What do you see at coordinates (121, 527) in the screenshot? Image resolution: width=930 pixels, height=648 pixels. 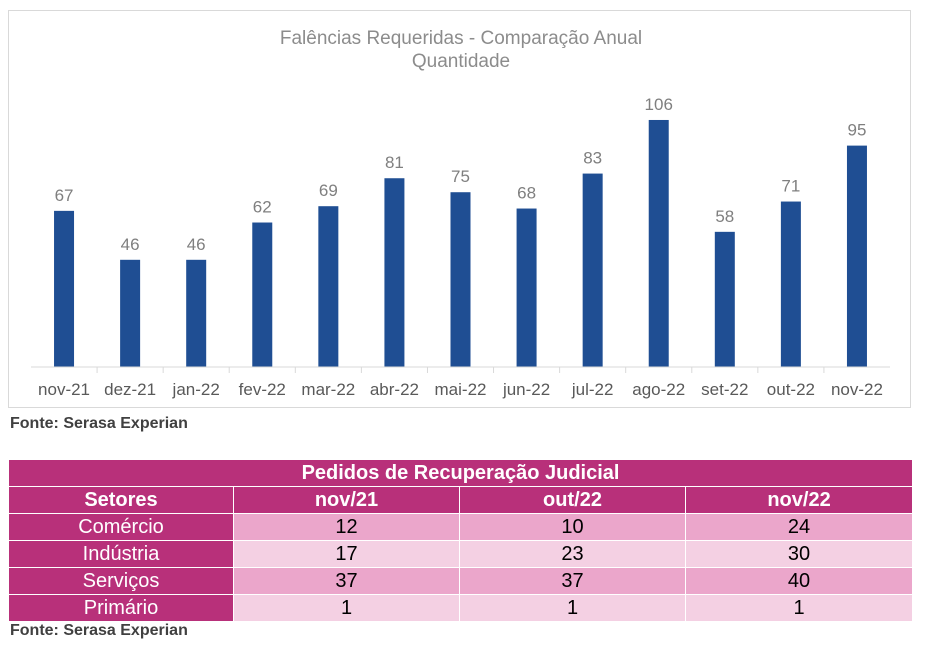 I see `sector-cell: Comércio` at bounding box center [121, 527].